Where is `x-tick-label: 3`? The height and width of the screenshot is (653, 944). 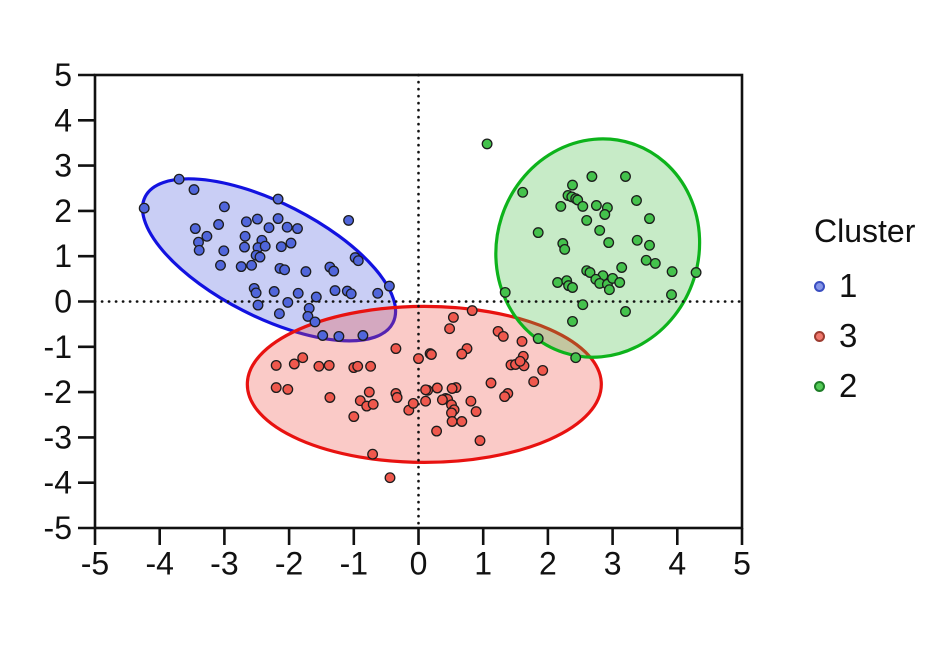 x-tick-label: 3 is located at coordinates (613, 564).